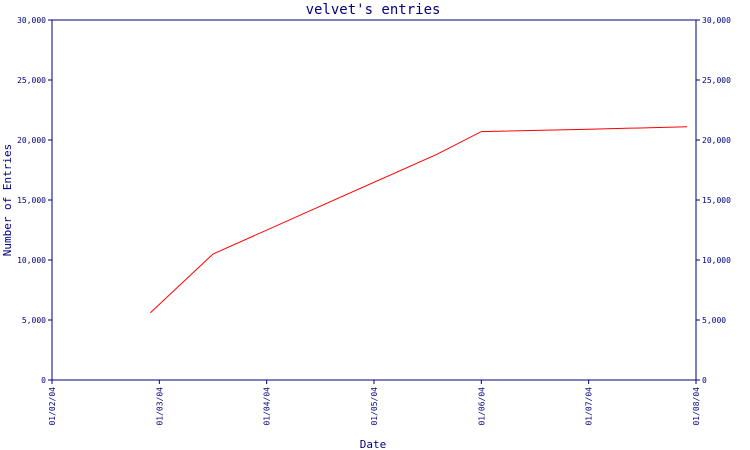  What do you see at coordinates (714, 320) in the screenshot?
I see `right-y-tick-label: 5,000` at bounding box center [714, 320].